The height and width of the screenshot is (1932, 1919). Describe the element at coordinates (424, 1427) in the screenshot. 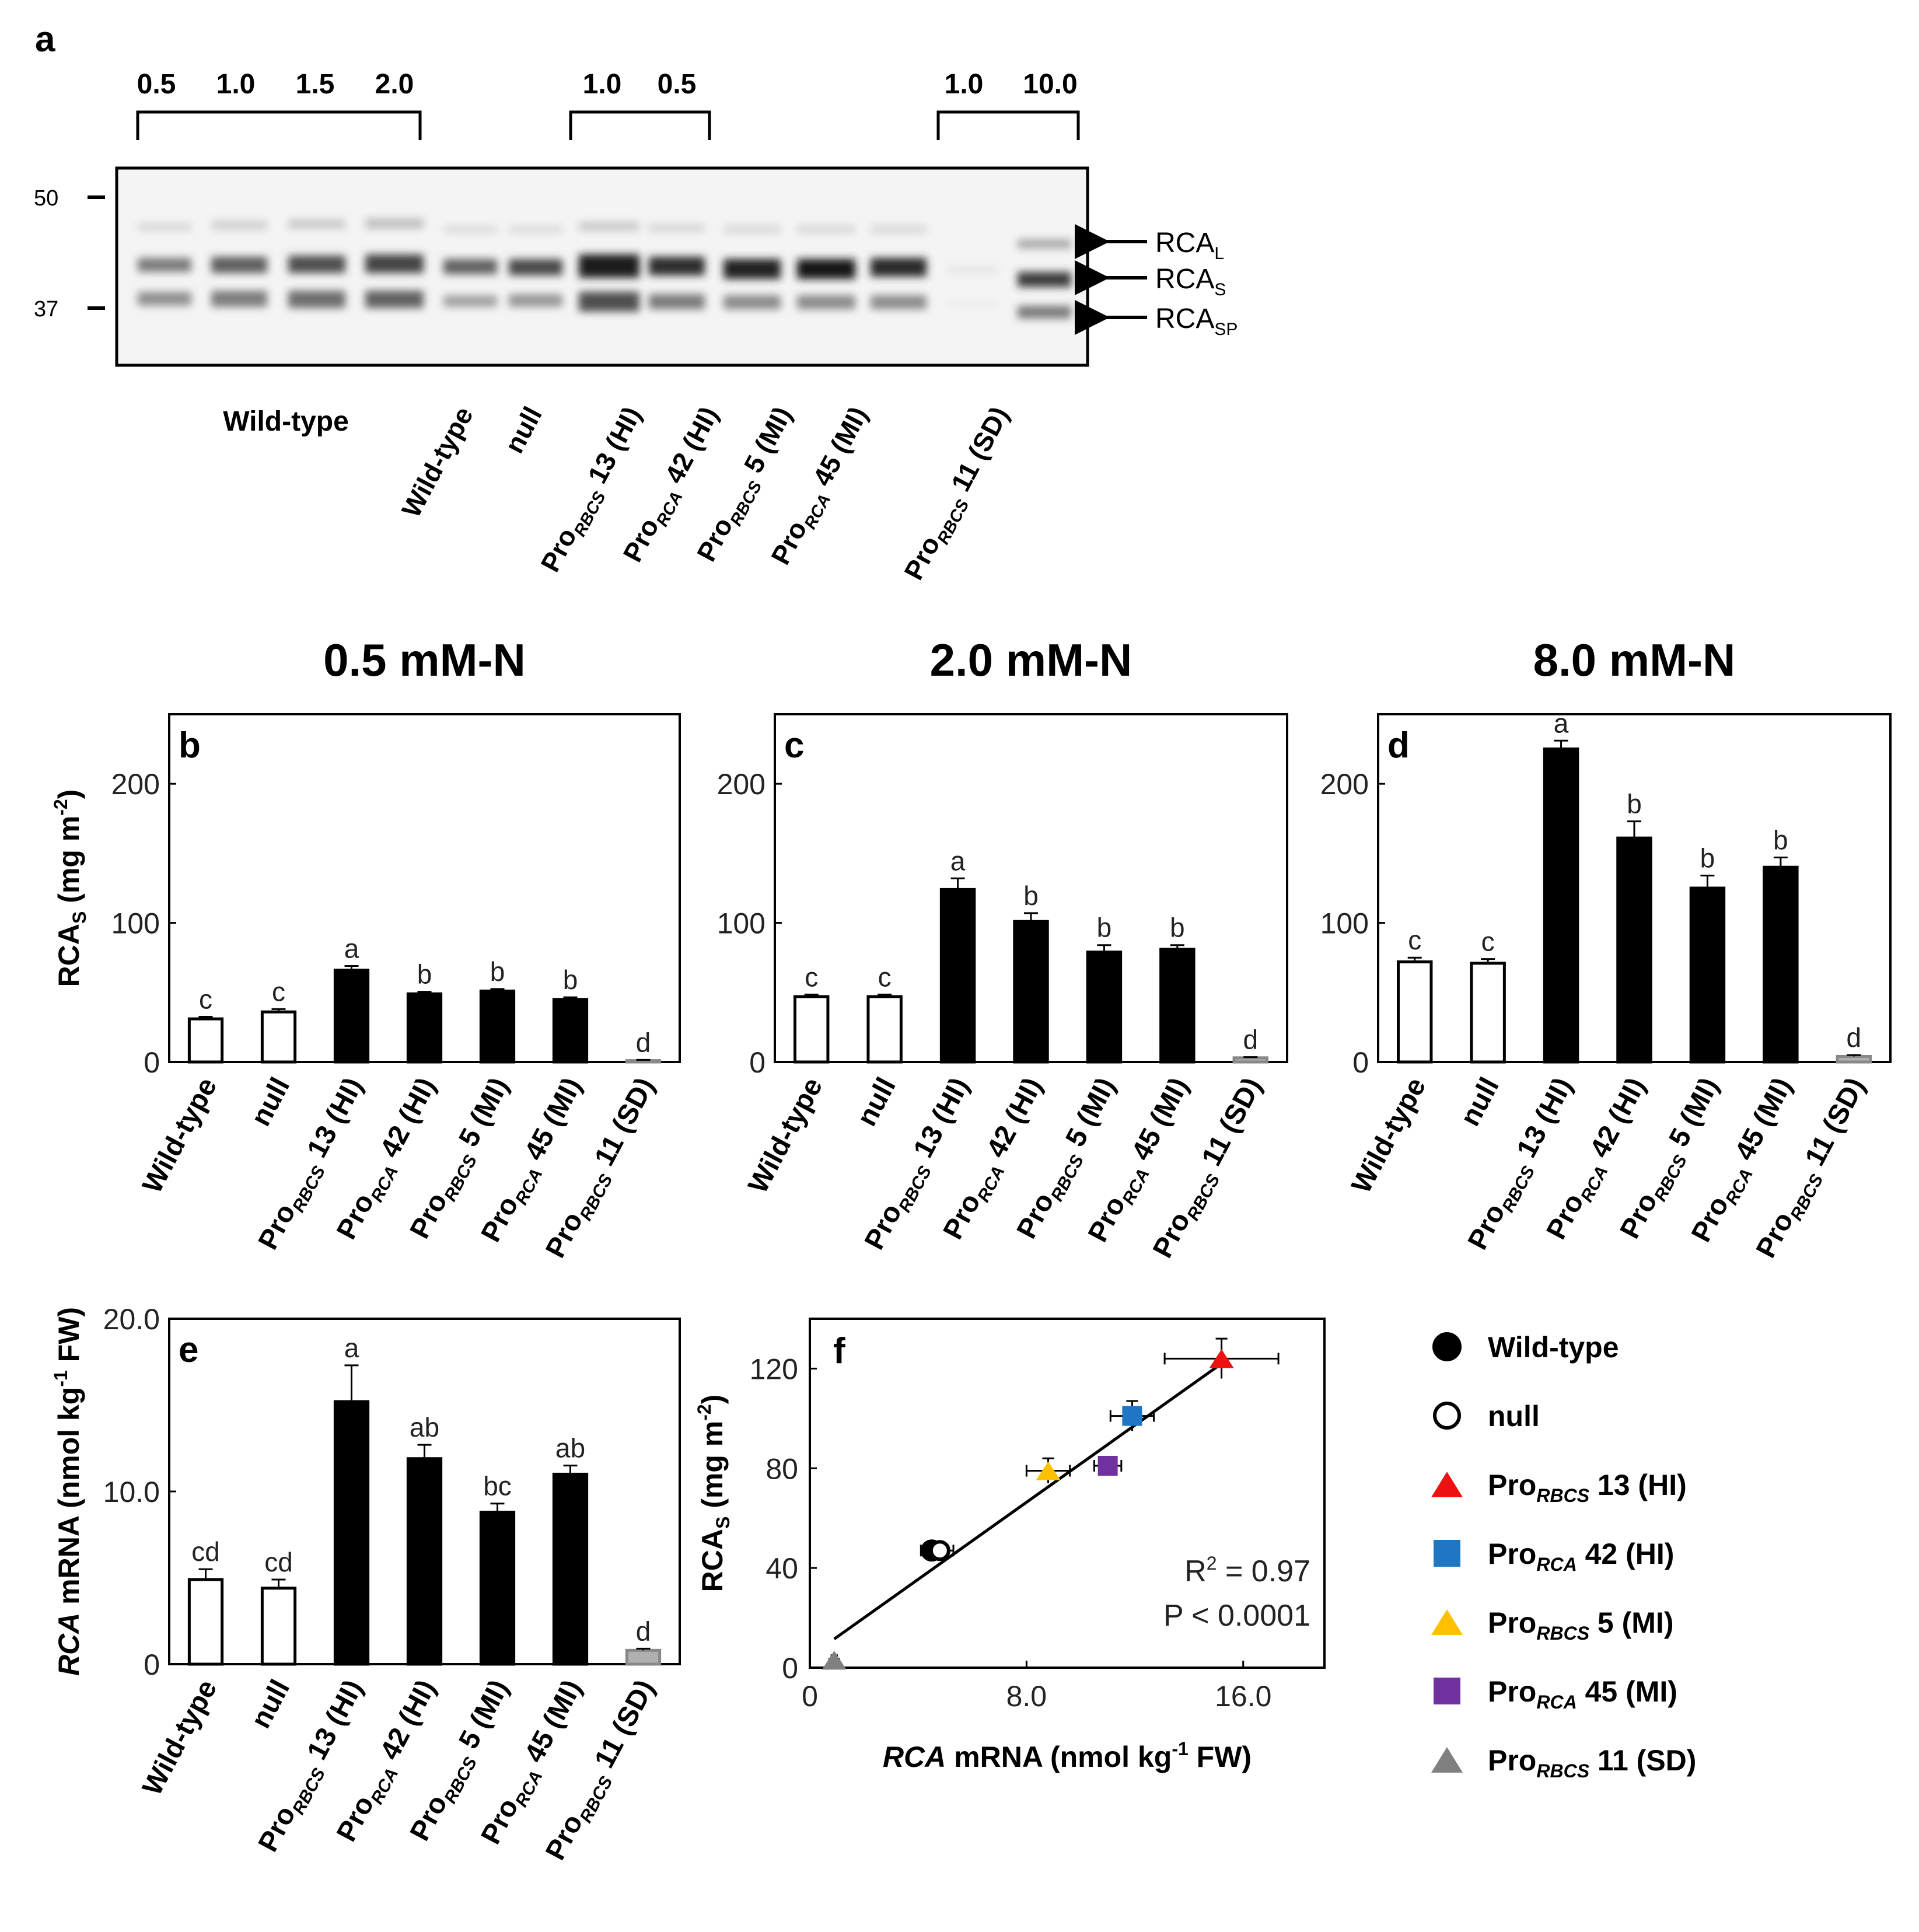

I see `significance-letter: ab` at that location.